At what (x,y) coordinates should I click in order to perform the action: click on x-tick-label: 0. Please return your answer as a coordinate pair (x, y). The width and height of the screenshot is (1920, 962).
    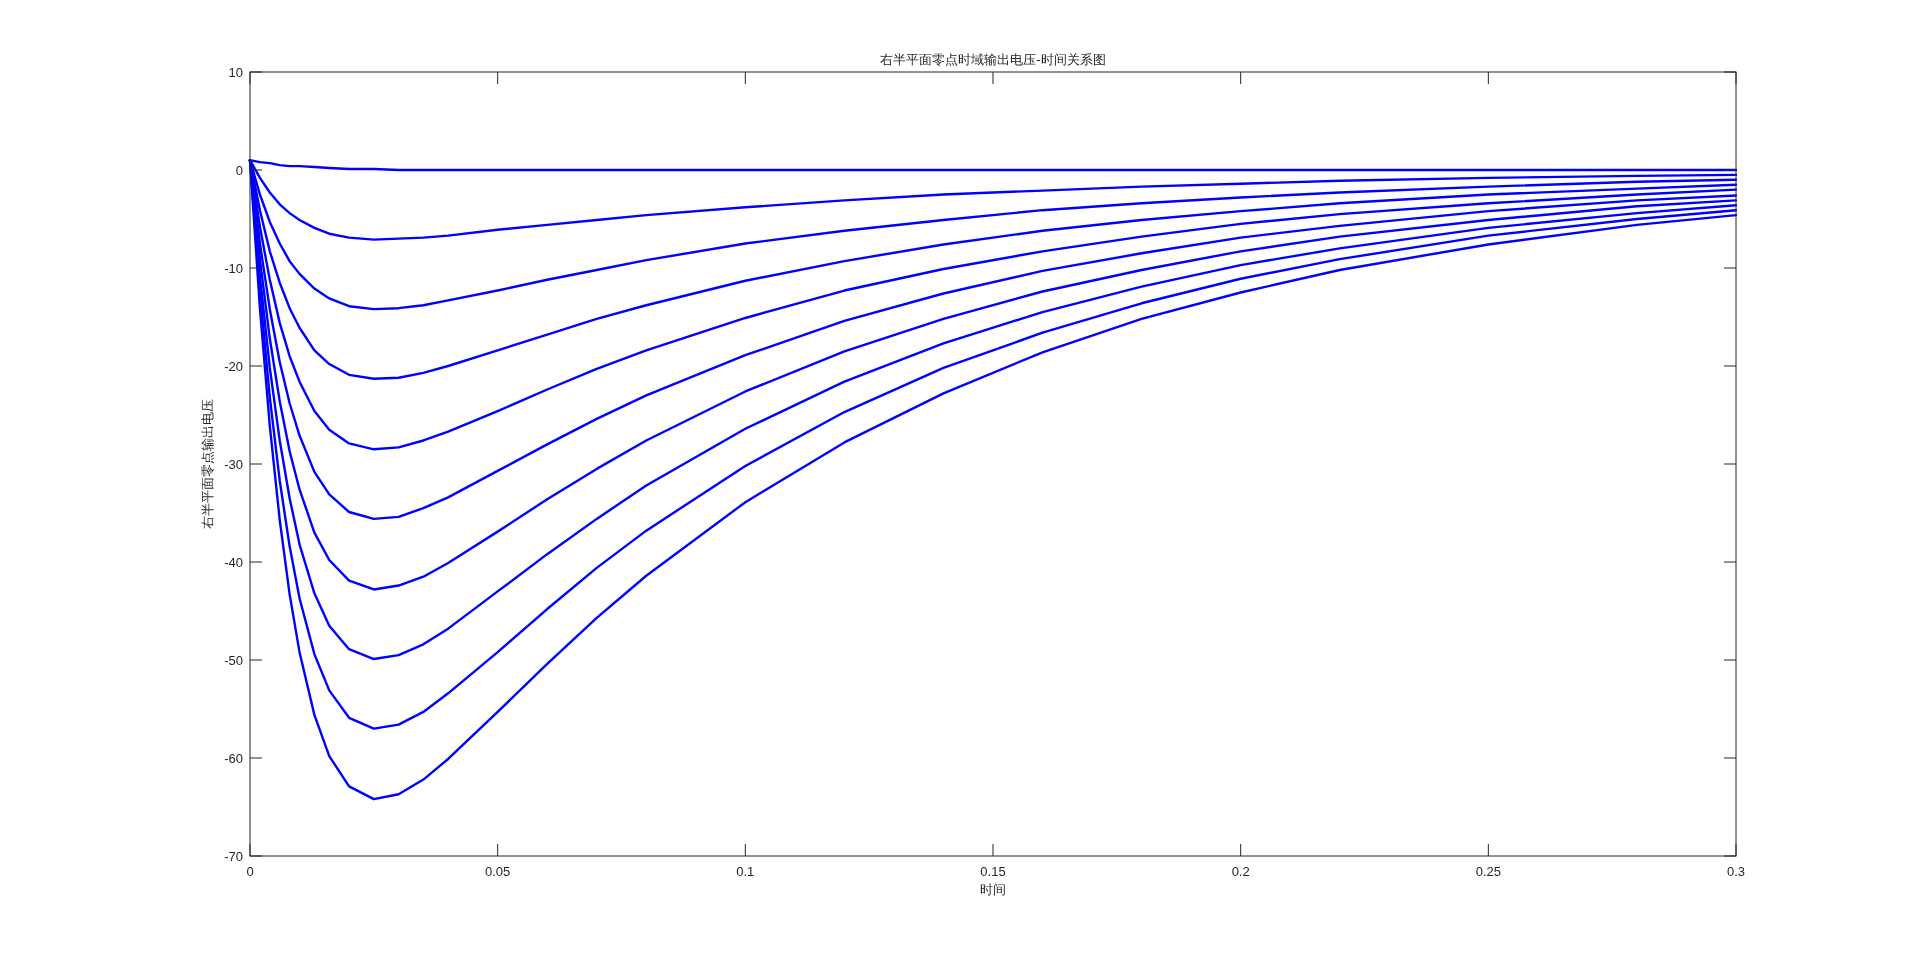
    Looking at the image, I should click on (250, 871).